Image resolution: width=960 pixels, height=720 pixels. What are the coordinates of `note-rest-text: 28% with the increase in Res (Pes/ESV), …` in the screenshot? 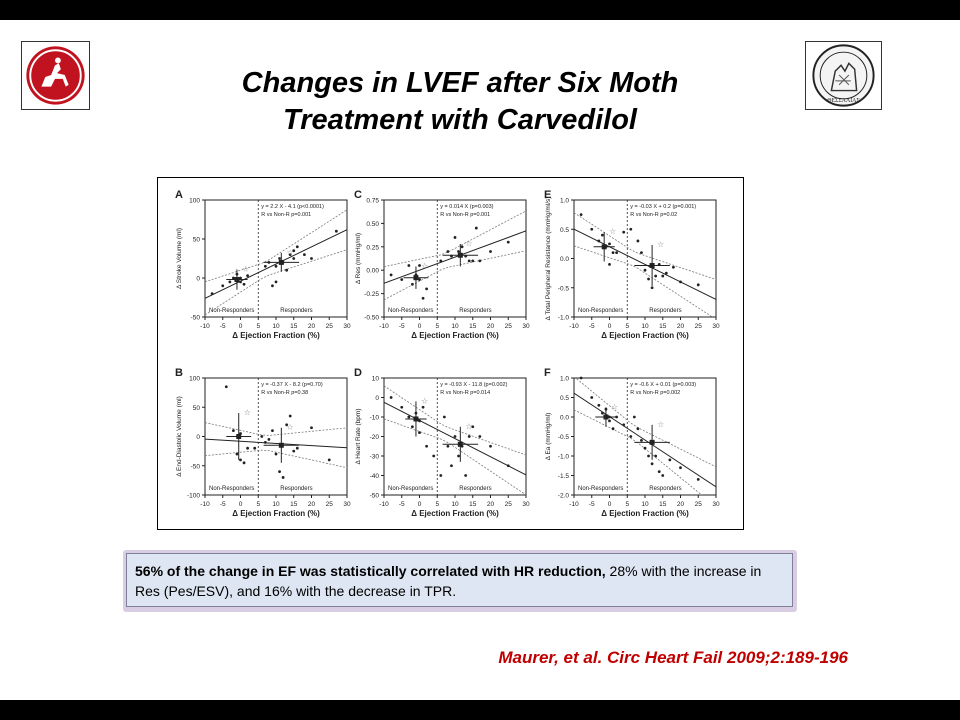 It's located at (448, 581).